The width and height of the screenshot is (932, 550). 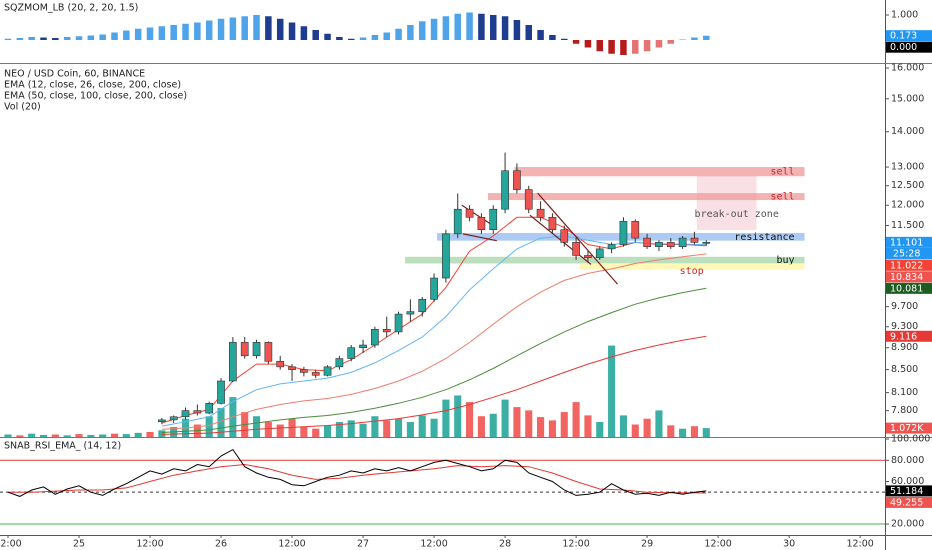 What do you see at coordinates (907, 428) in the screenshot?
I see `volume-label-text: 1.072K` at bounding box center [907, 428].